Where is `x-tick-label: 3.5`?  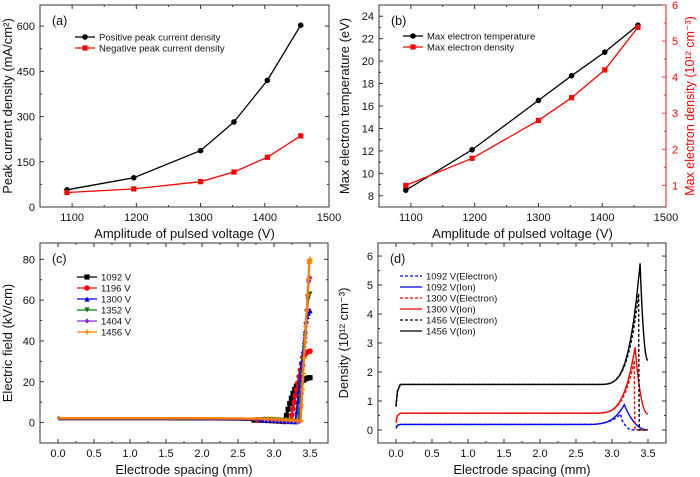
x-tick-label: 3.5 is located at coordinates (647, 454).